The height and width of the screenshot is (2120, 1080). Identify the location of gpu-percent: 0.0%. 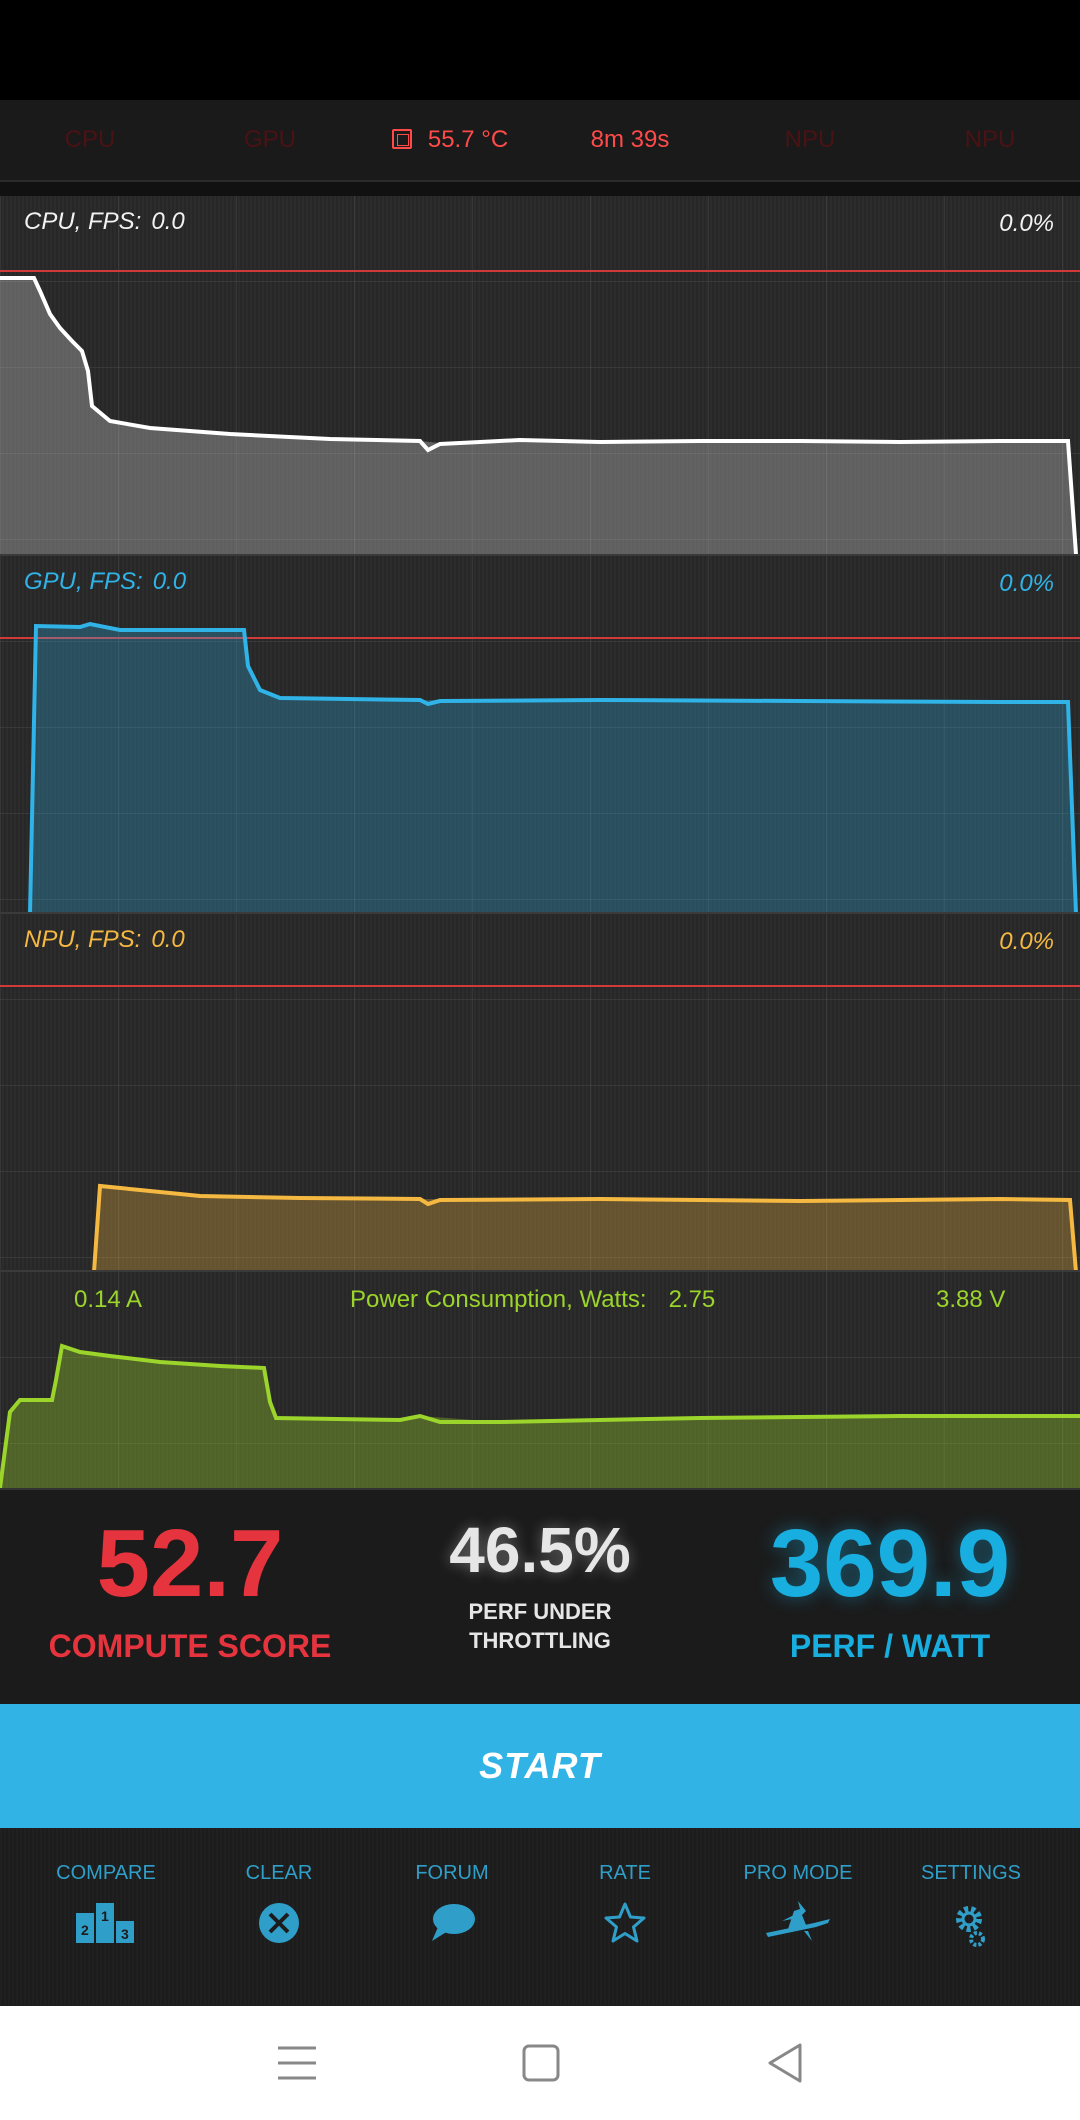
(1026, 583).